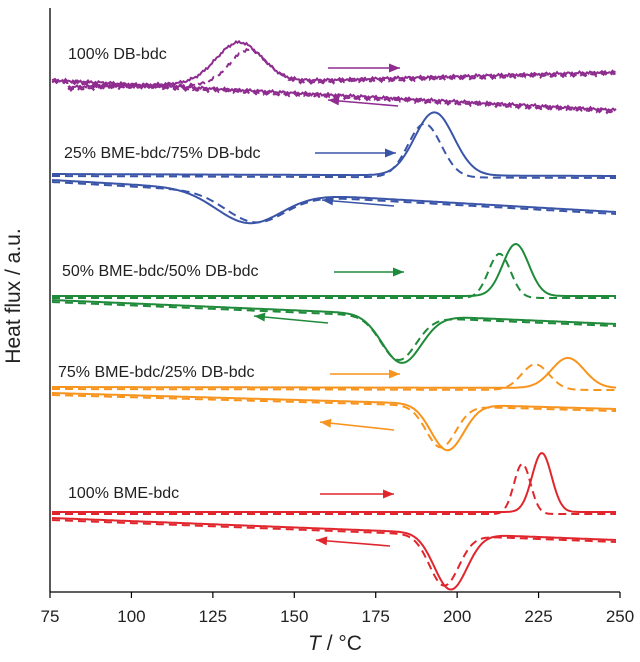 This screenshot has width=640, height=662. I want to click on curve-5-cooling-solid, so click(334, 554).